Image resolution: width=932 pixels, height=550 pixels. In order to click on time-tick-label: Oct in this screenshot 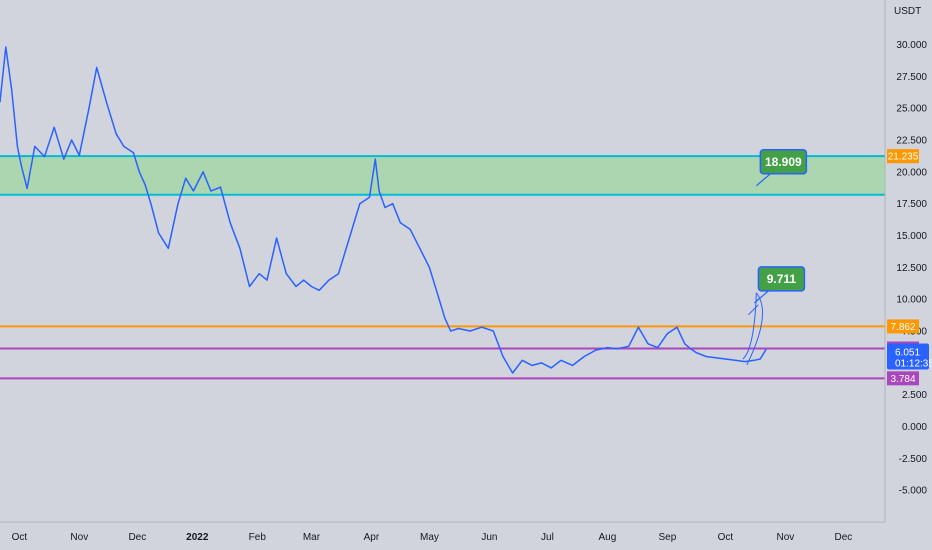, I will do `click(20, 537)`.